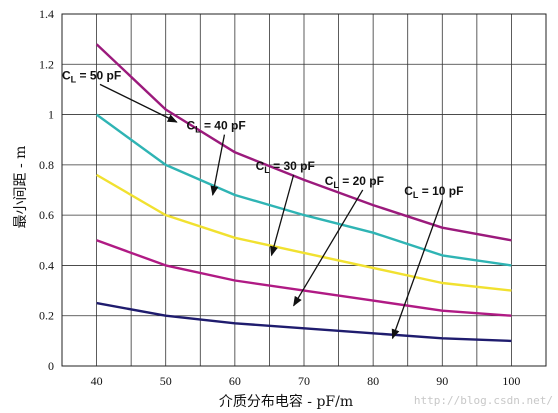 The width and height of the screenshot is (558, 413). I want to click on x-tick-label: 70, so click(304, 381).